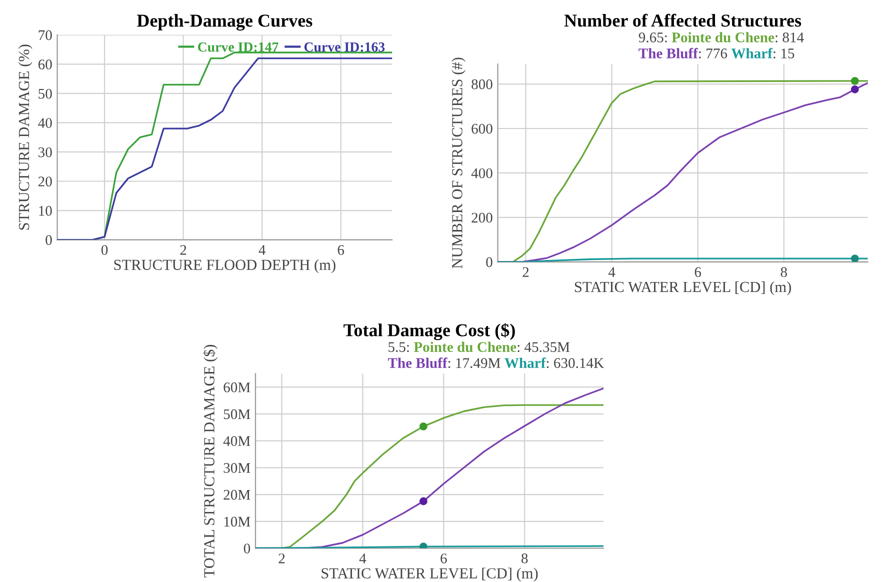 Image resolution: width=881 pixels, height=582 pixels. Describe the element at coordinates (544, 347) in the screenshot. I see `text: : 45.35M` at that location.